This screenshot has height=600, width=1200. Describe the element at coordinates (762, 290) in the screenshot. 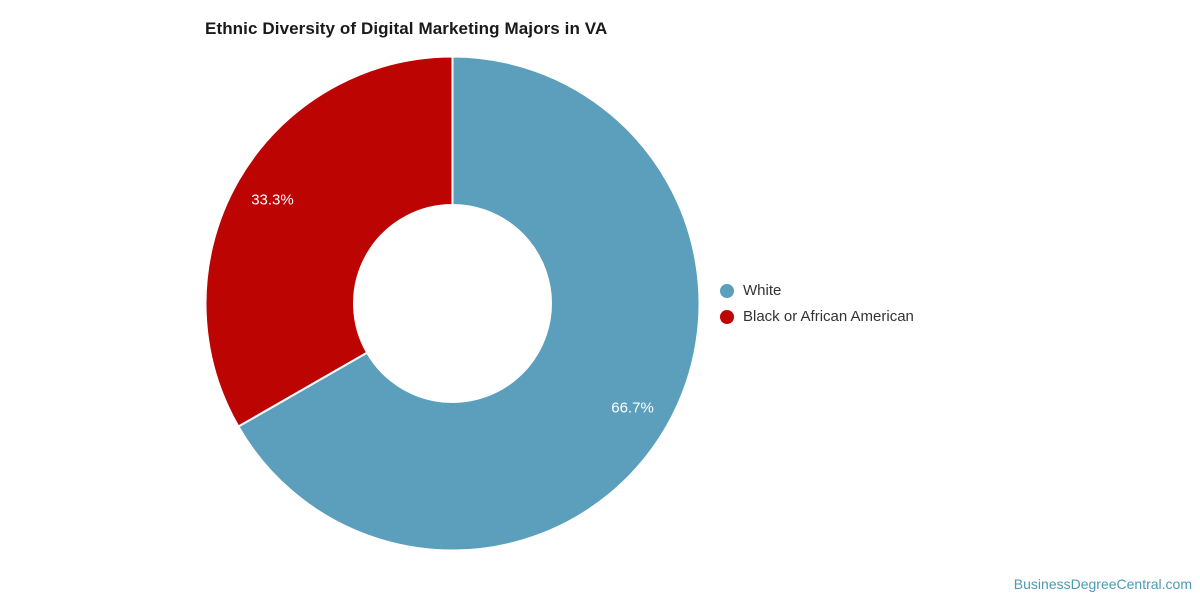

I see `legend-label: White` at that location.